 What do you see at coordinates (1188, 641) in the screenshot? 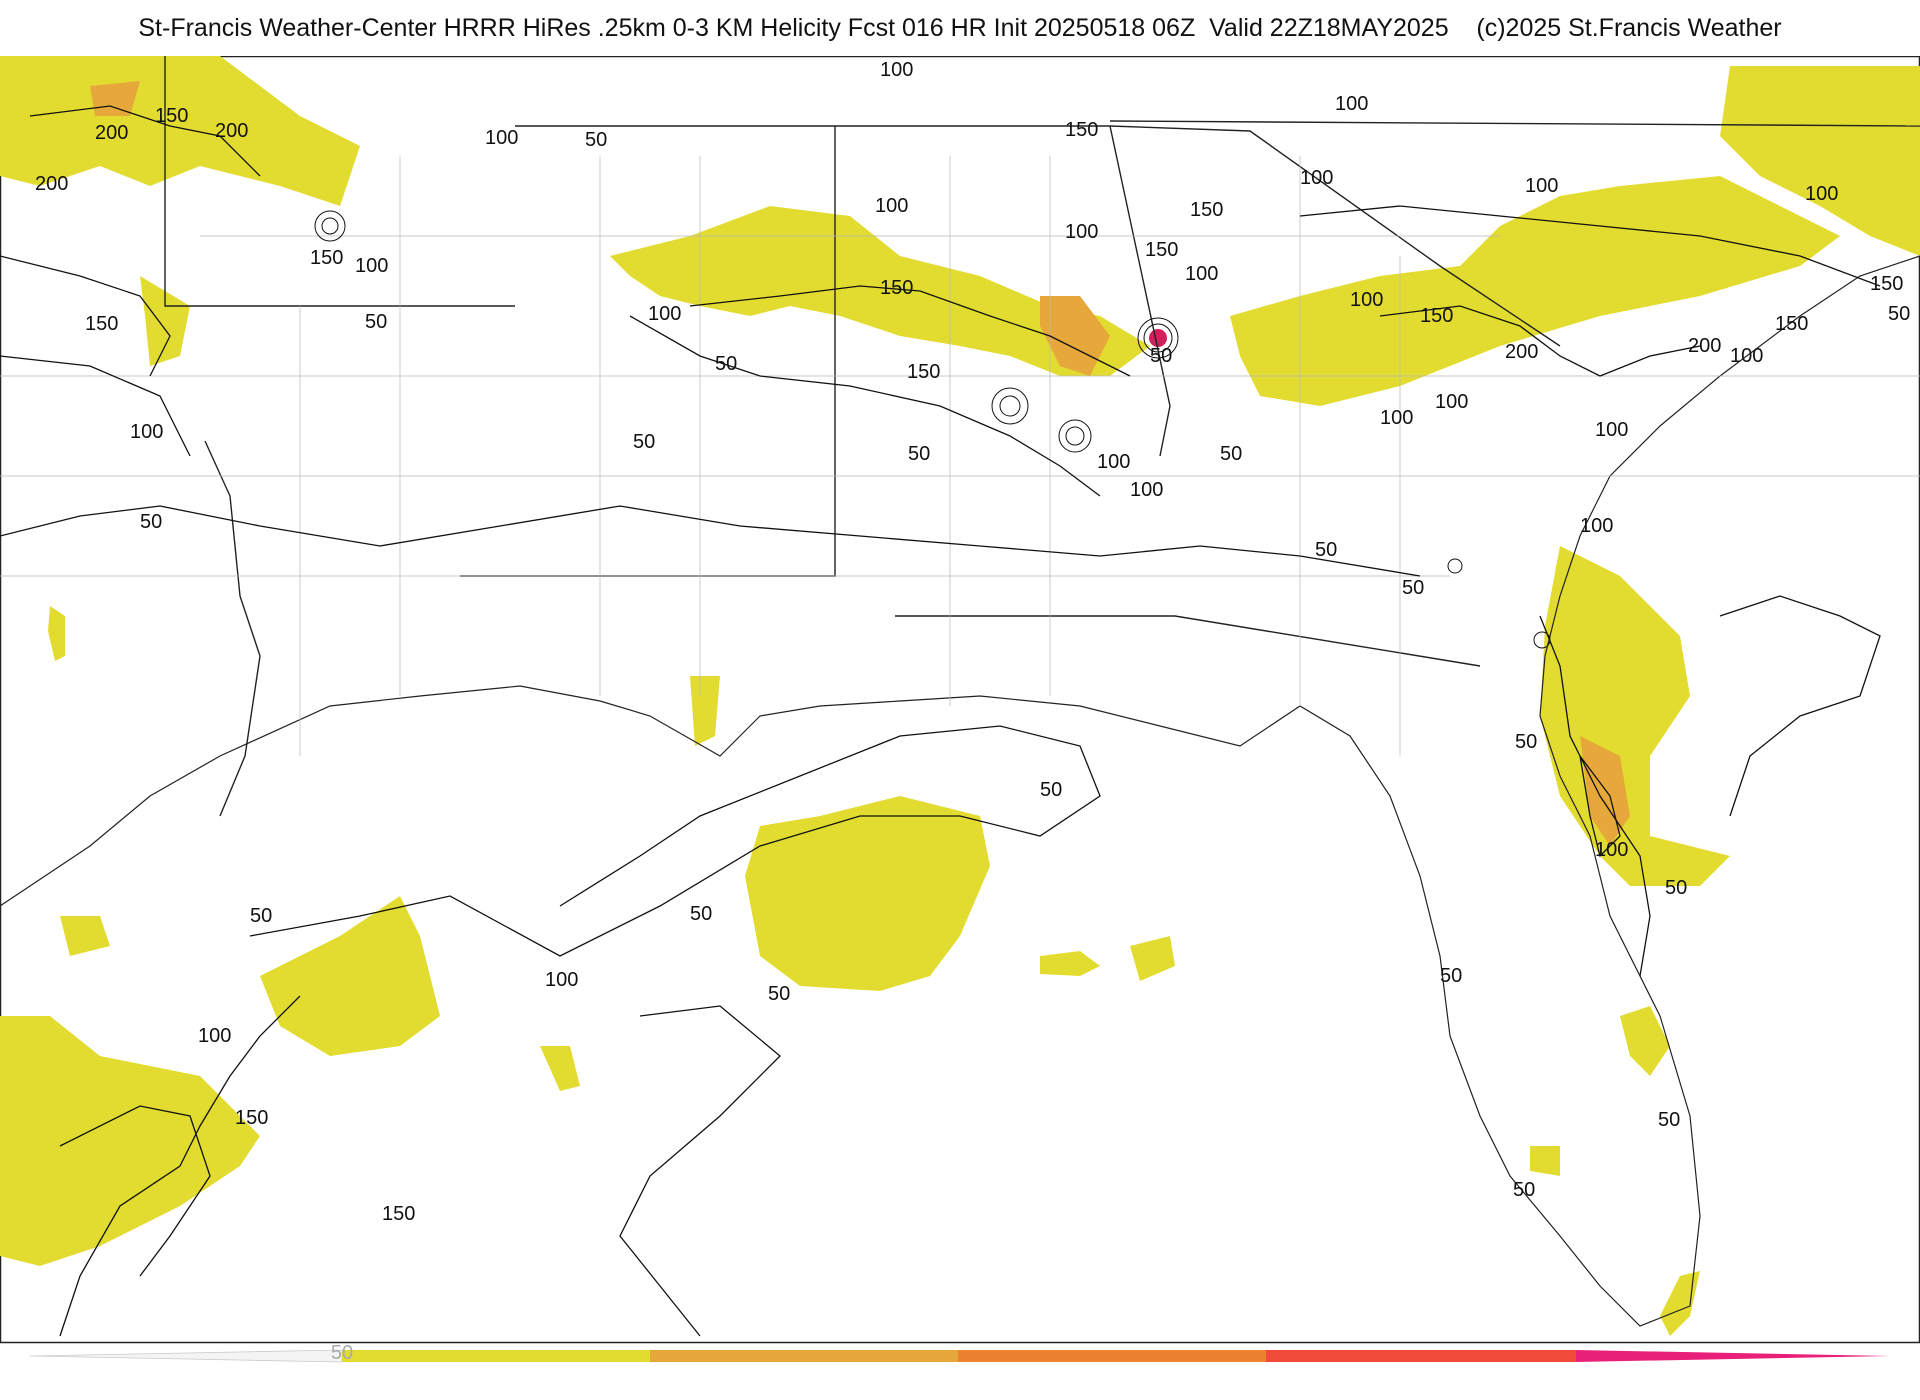
I see `boundary-al-fl` at bounding box center [1188, 641].